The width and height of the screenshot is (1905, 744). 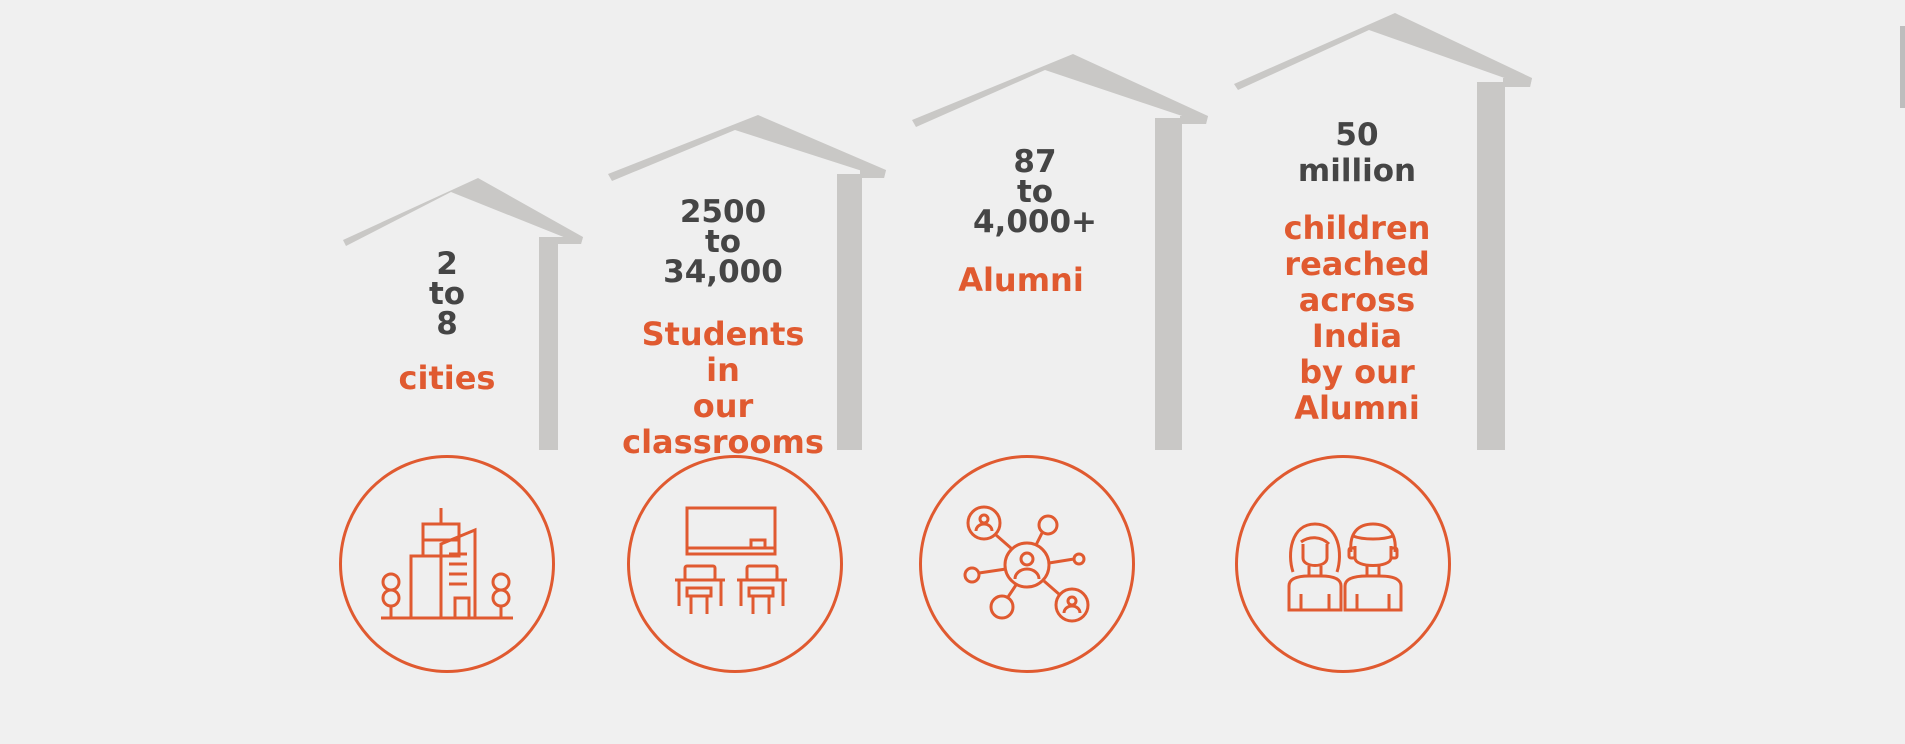 I want to click on stat-3-number: 87 to 4,000+, so click(x=1035, y=192).